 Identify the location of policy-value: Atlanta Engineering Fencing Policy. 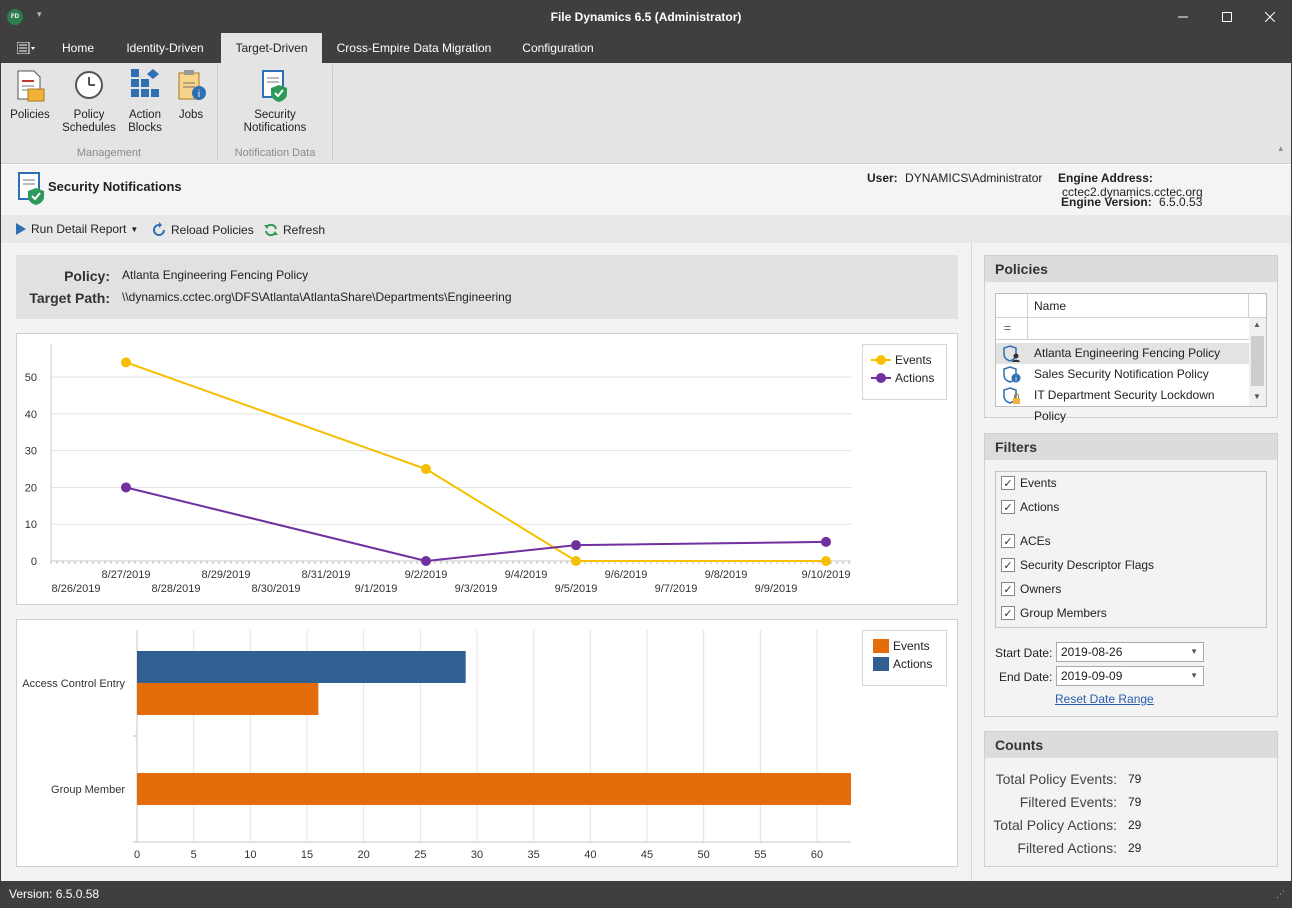
(215, 275).